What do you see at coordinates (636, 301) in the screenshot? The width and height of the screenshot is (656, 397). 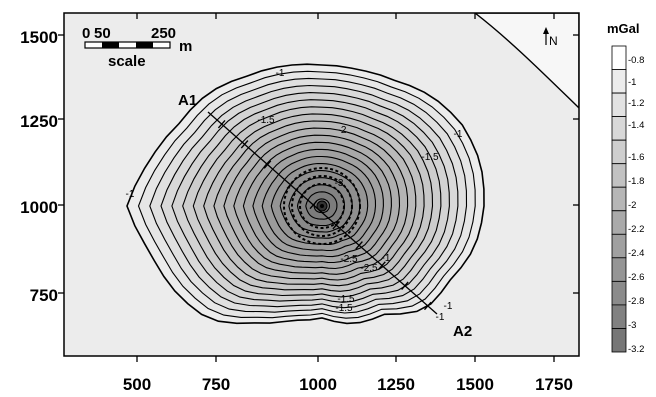 I see `colorbar-label: -2.8` at bounding box center [636, 301].